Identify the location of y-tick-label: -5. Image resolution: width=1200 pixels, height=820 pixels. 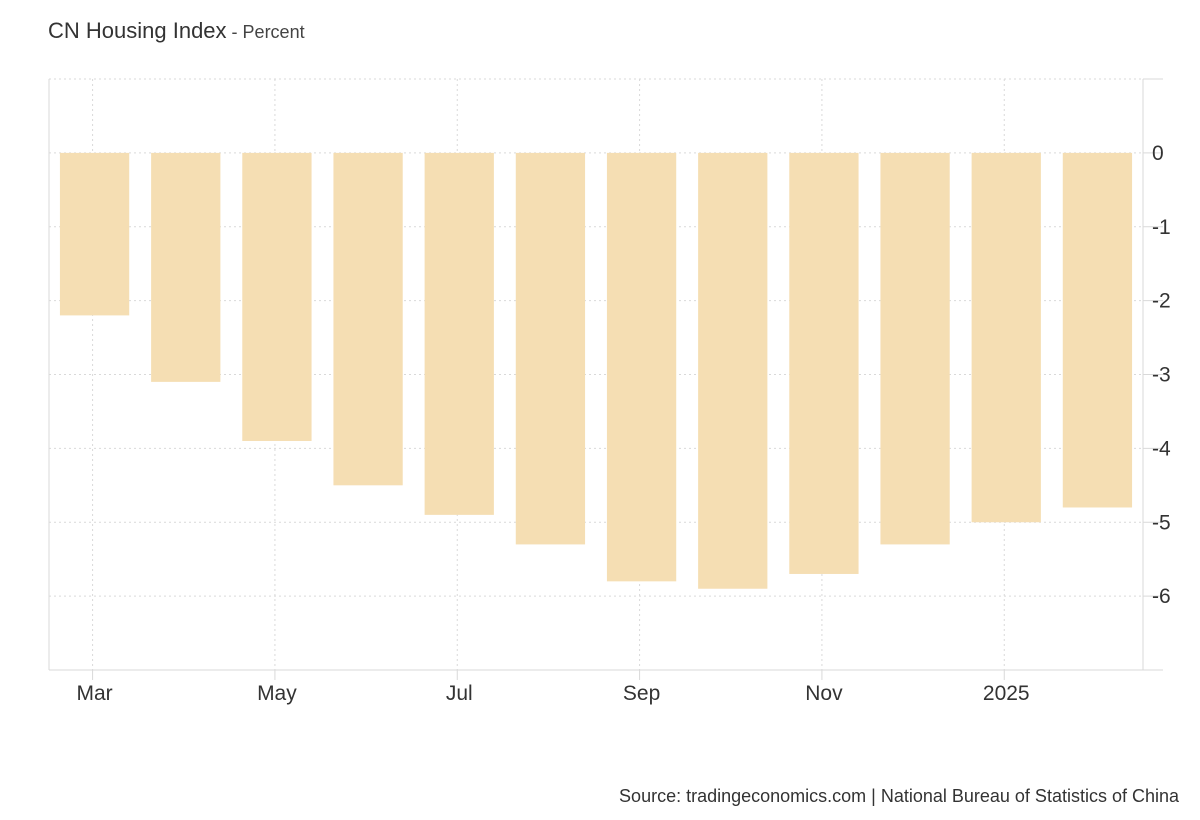
(1161, 522).